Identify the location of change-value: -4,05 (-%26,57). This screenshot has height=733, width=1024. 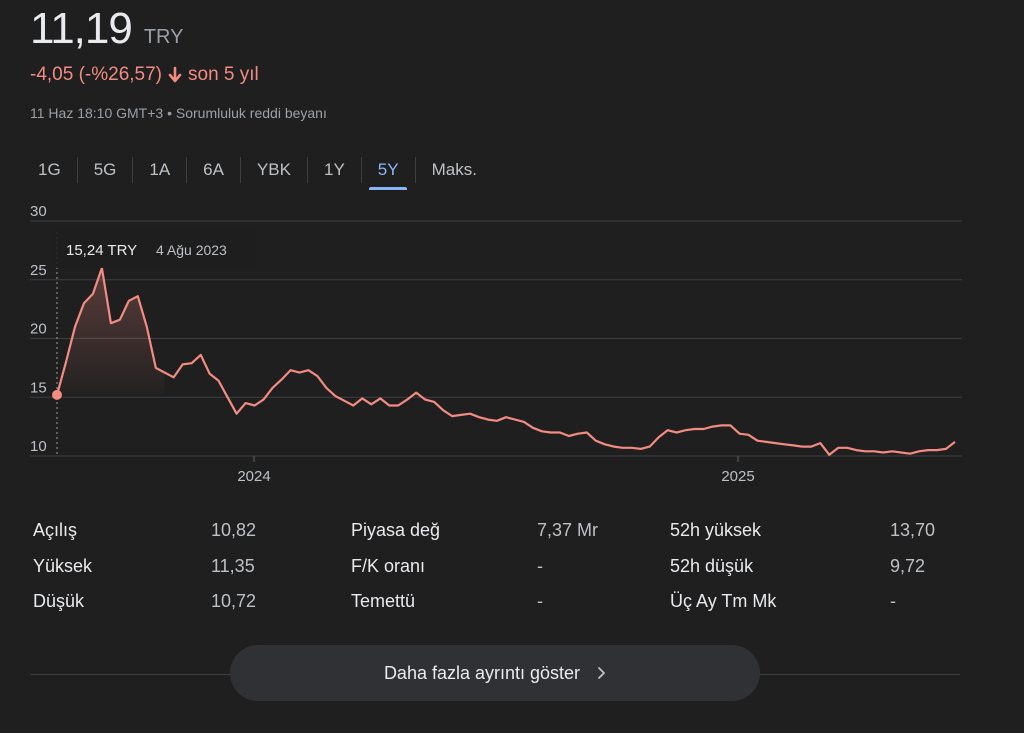
(96, 74).